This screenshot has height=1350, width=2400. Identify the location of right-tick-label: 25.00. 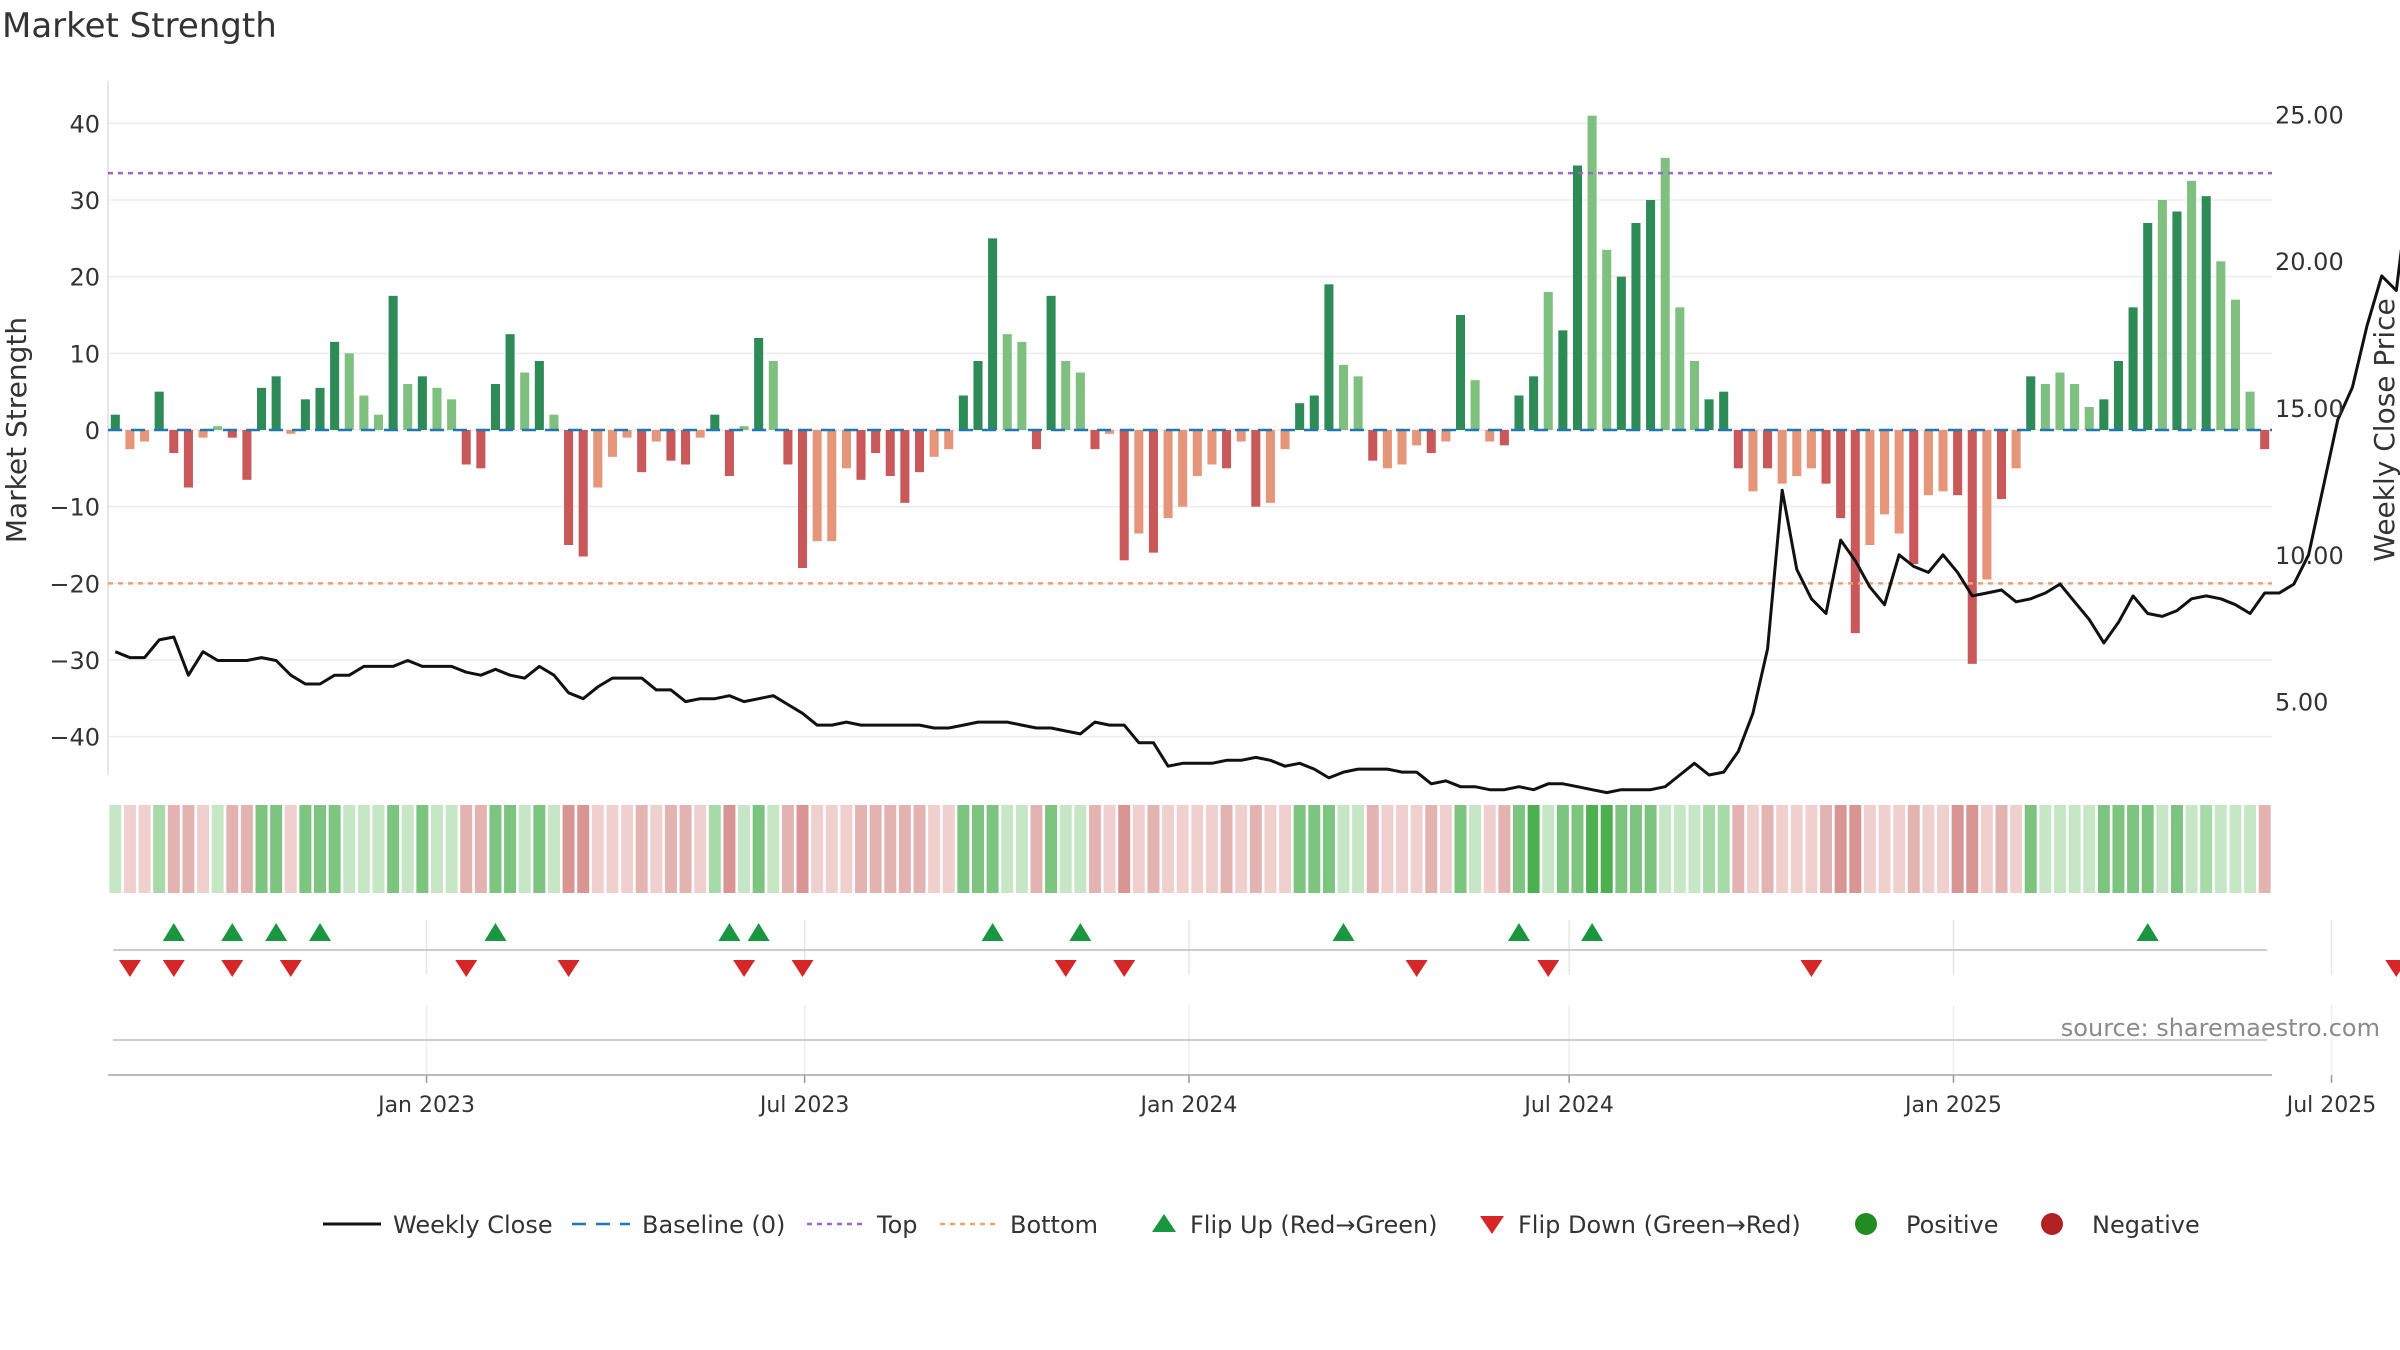
(2309, 115).